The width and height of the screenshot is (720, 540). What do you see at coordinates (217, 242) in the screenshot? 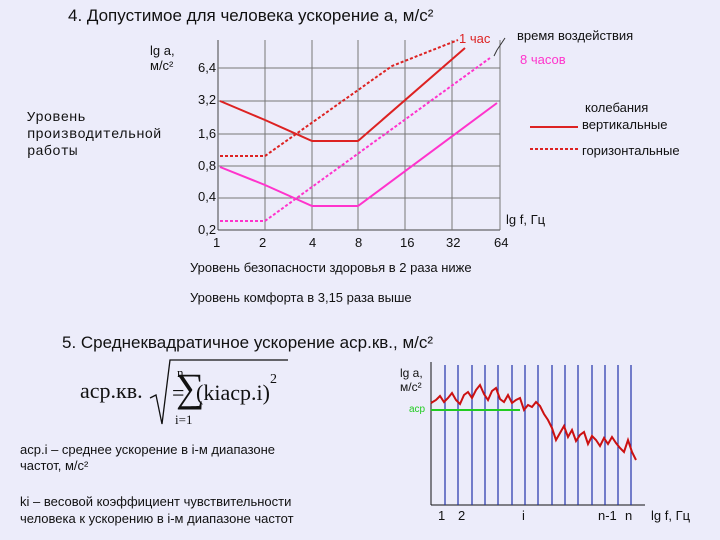
I see `x-tick-label: 1` at bounding box center [217, 242].